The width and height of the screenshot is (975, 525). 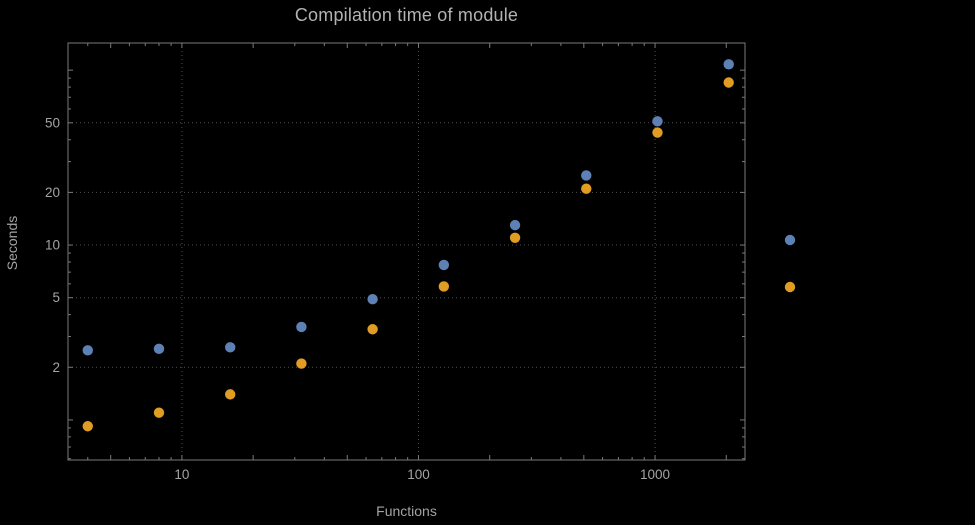 I want to click on chart-title: Compilation time of module, so click(x=406, y=15).